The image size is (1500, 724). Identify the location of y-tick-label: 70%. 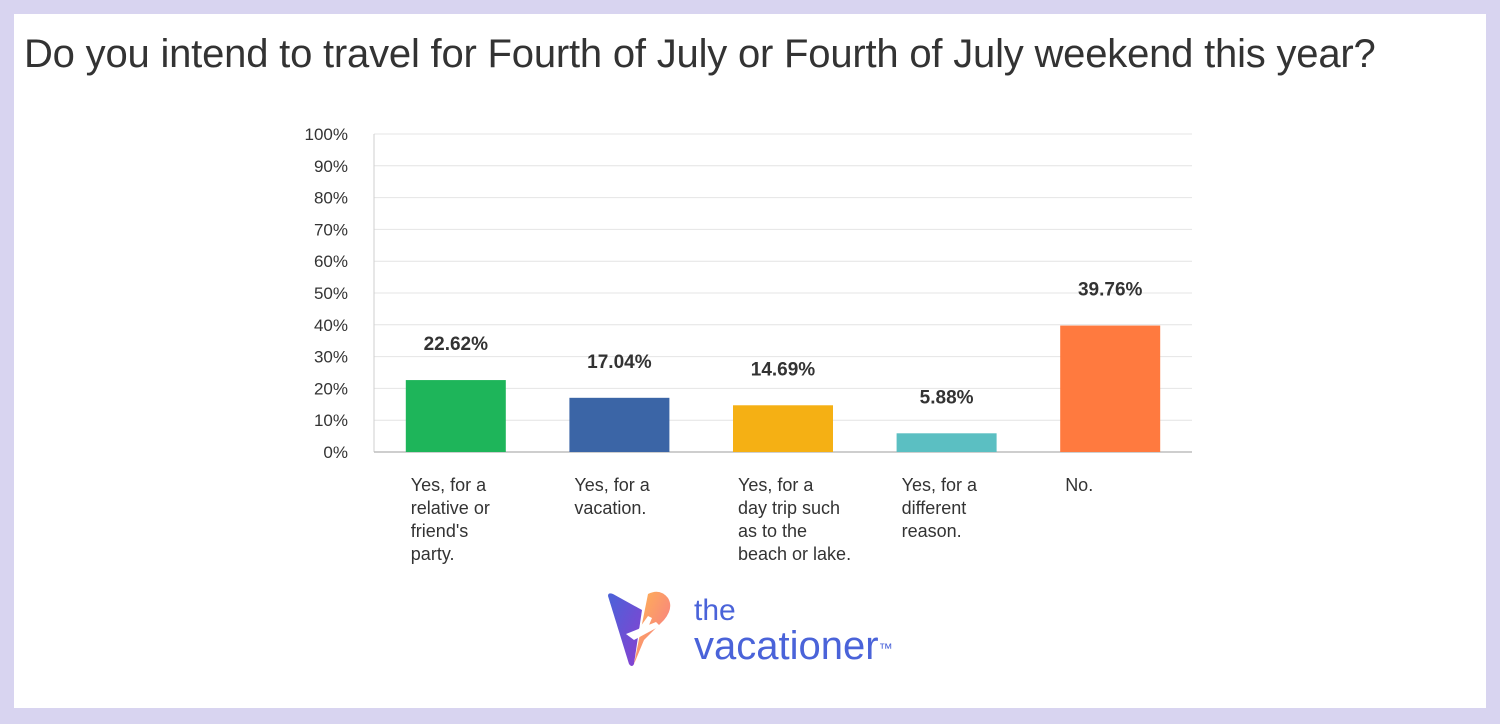
(331, 229).